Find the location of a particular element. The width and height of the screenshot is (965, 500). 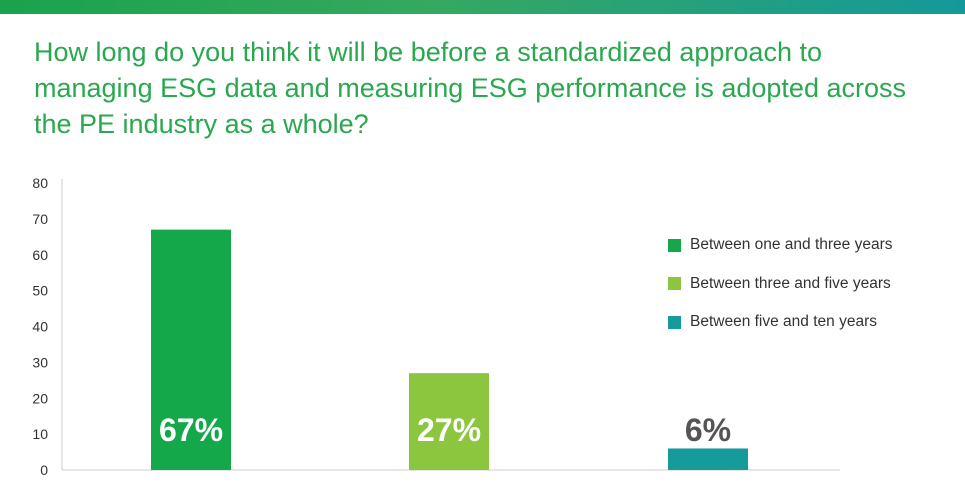

y-tick-label: 0 is located at coordinates (44, 470).